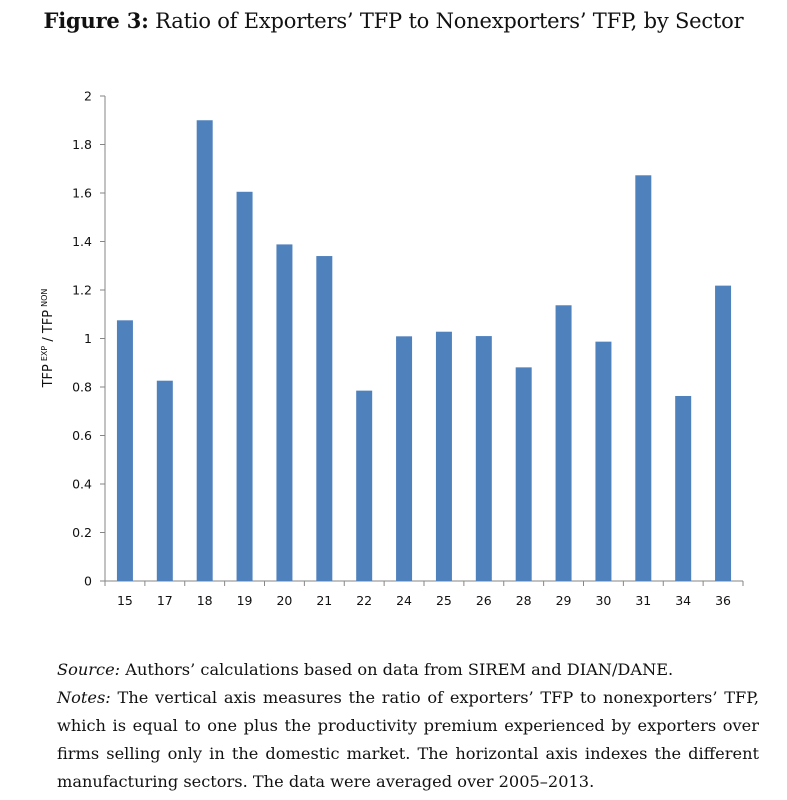  I want to click on x-tick-label: 24, so click(404, 600).